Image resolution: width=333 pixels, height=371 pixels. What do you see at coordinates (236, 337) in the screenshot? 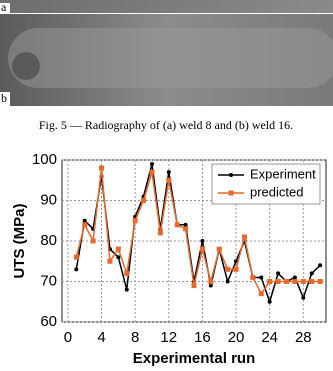
I see `x-tick-label: 20` at bounding box center [236, 337].